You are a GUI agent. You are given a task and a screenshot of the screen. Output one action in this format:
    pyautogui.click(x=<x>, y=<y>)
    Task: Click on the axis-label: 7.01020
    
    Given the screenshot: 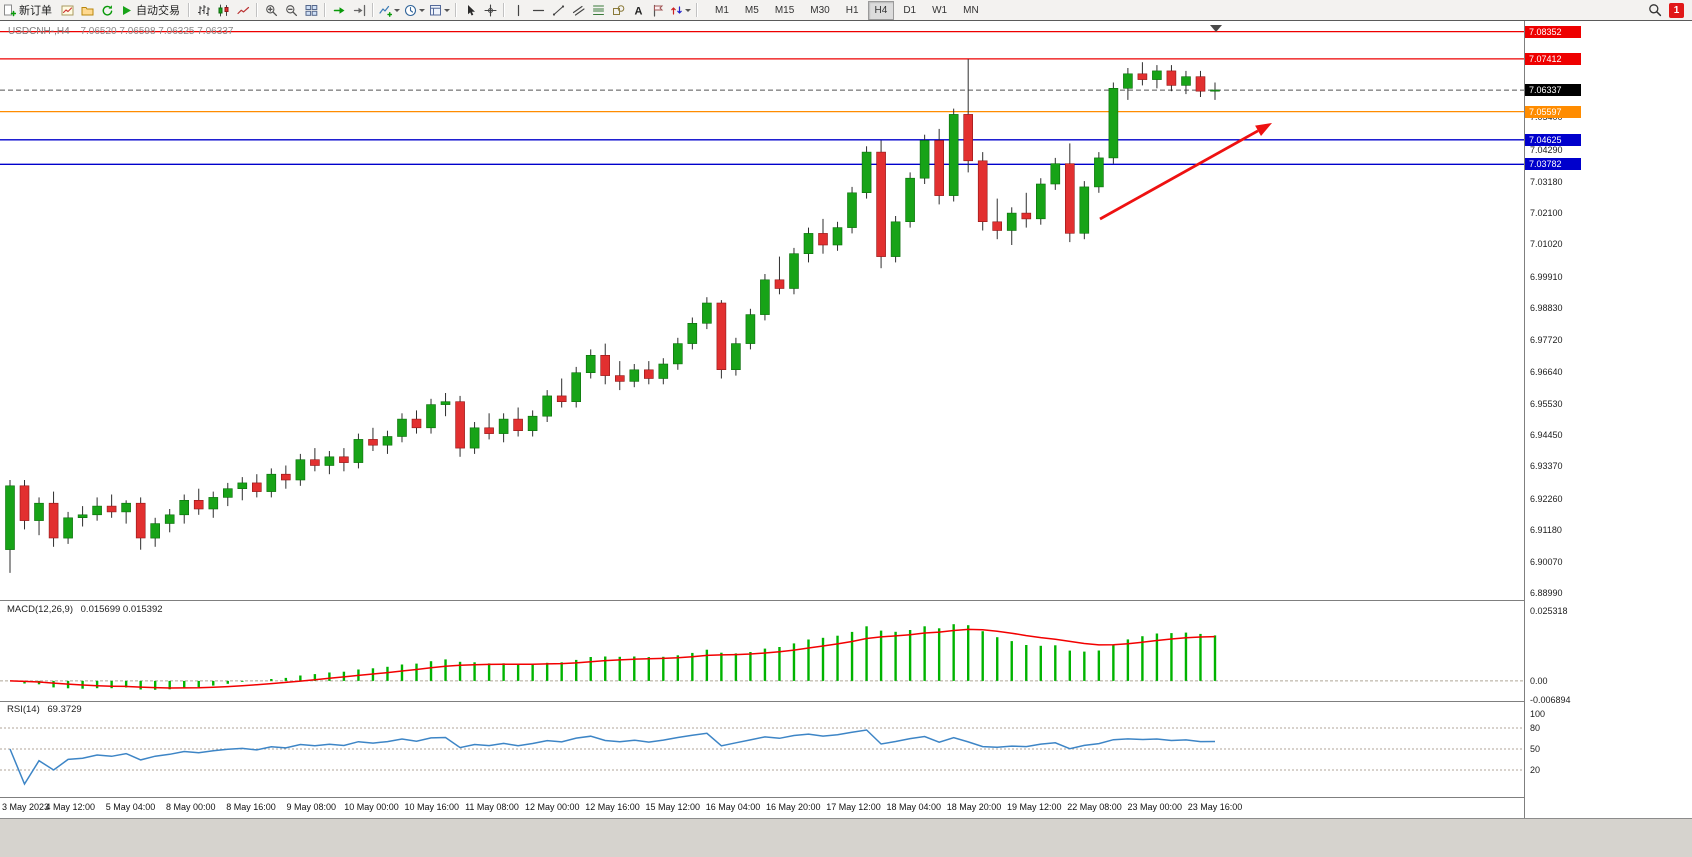 What is the action you would take?
    pyautogui.click(x=1546, y=244)
    